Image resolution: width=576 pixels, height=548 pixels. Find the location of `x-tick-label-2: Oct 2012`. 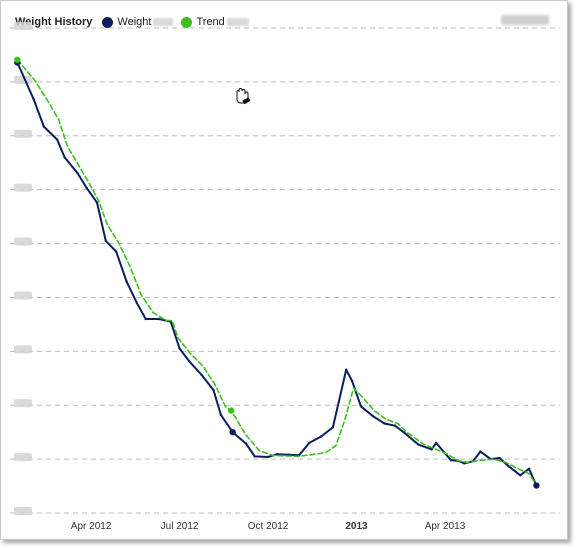

x-tick-label-2: Oct 2012 is located at coordinates (268, 526).